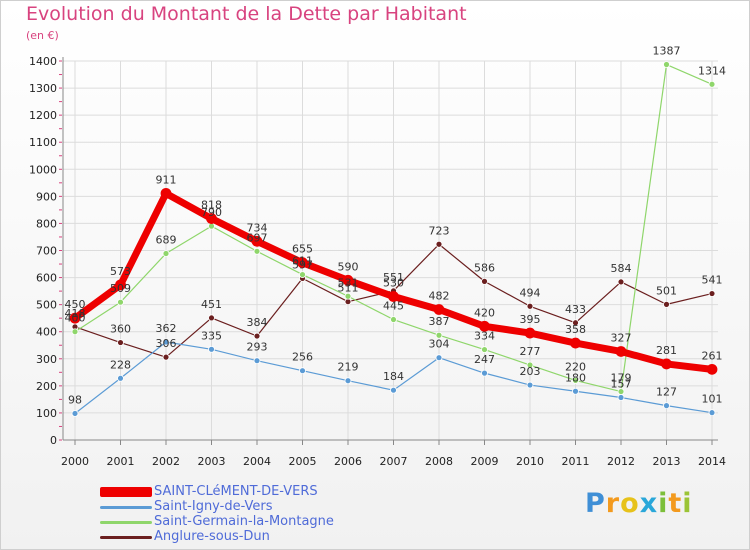 Image resolution: width=750 pixels, height=550 pixels. I want to click on x-tick-label: 2014, so click(712, 461).